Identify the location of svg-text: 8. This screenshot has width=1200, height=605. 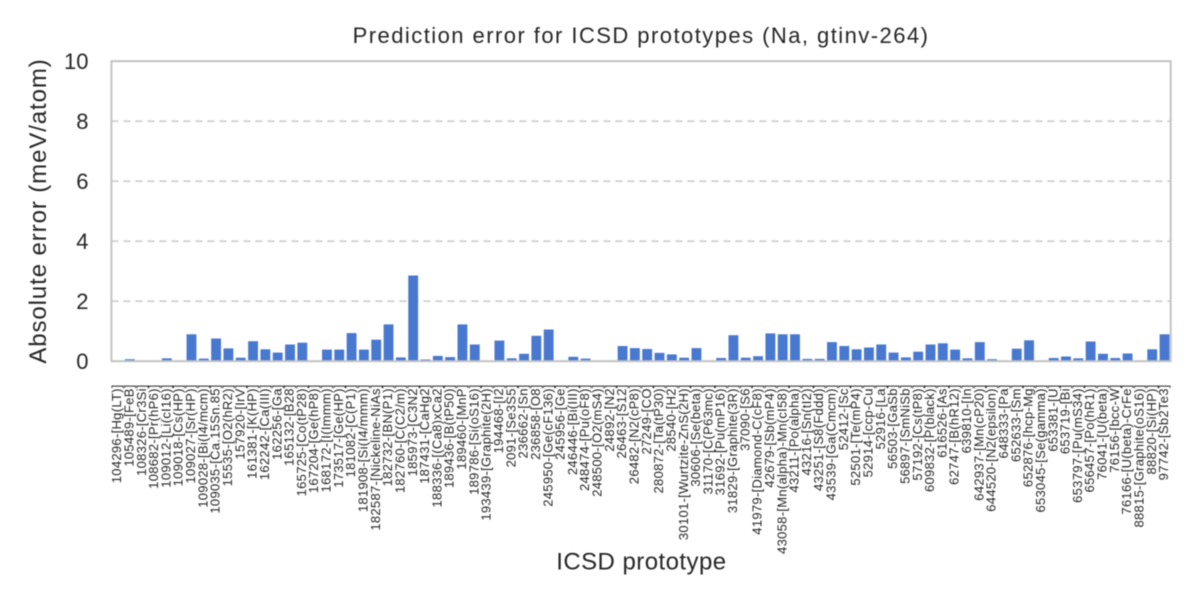
(82, 121).